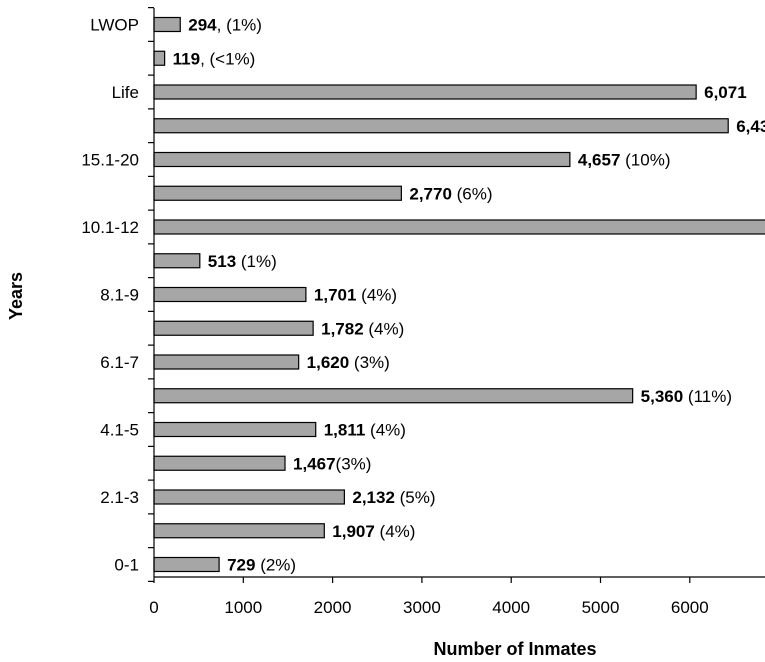 The width and height of the screenshot is (765, 662). I want to click on x-axis-title: Number of Inmates, so click(514, 649).